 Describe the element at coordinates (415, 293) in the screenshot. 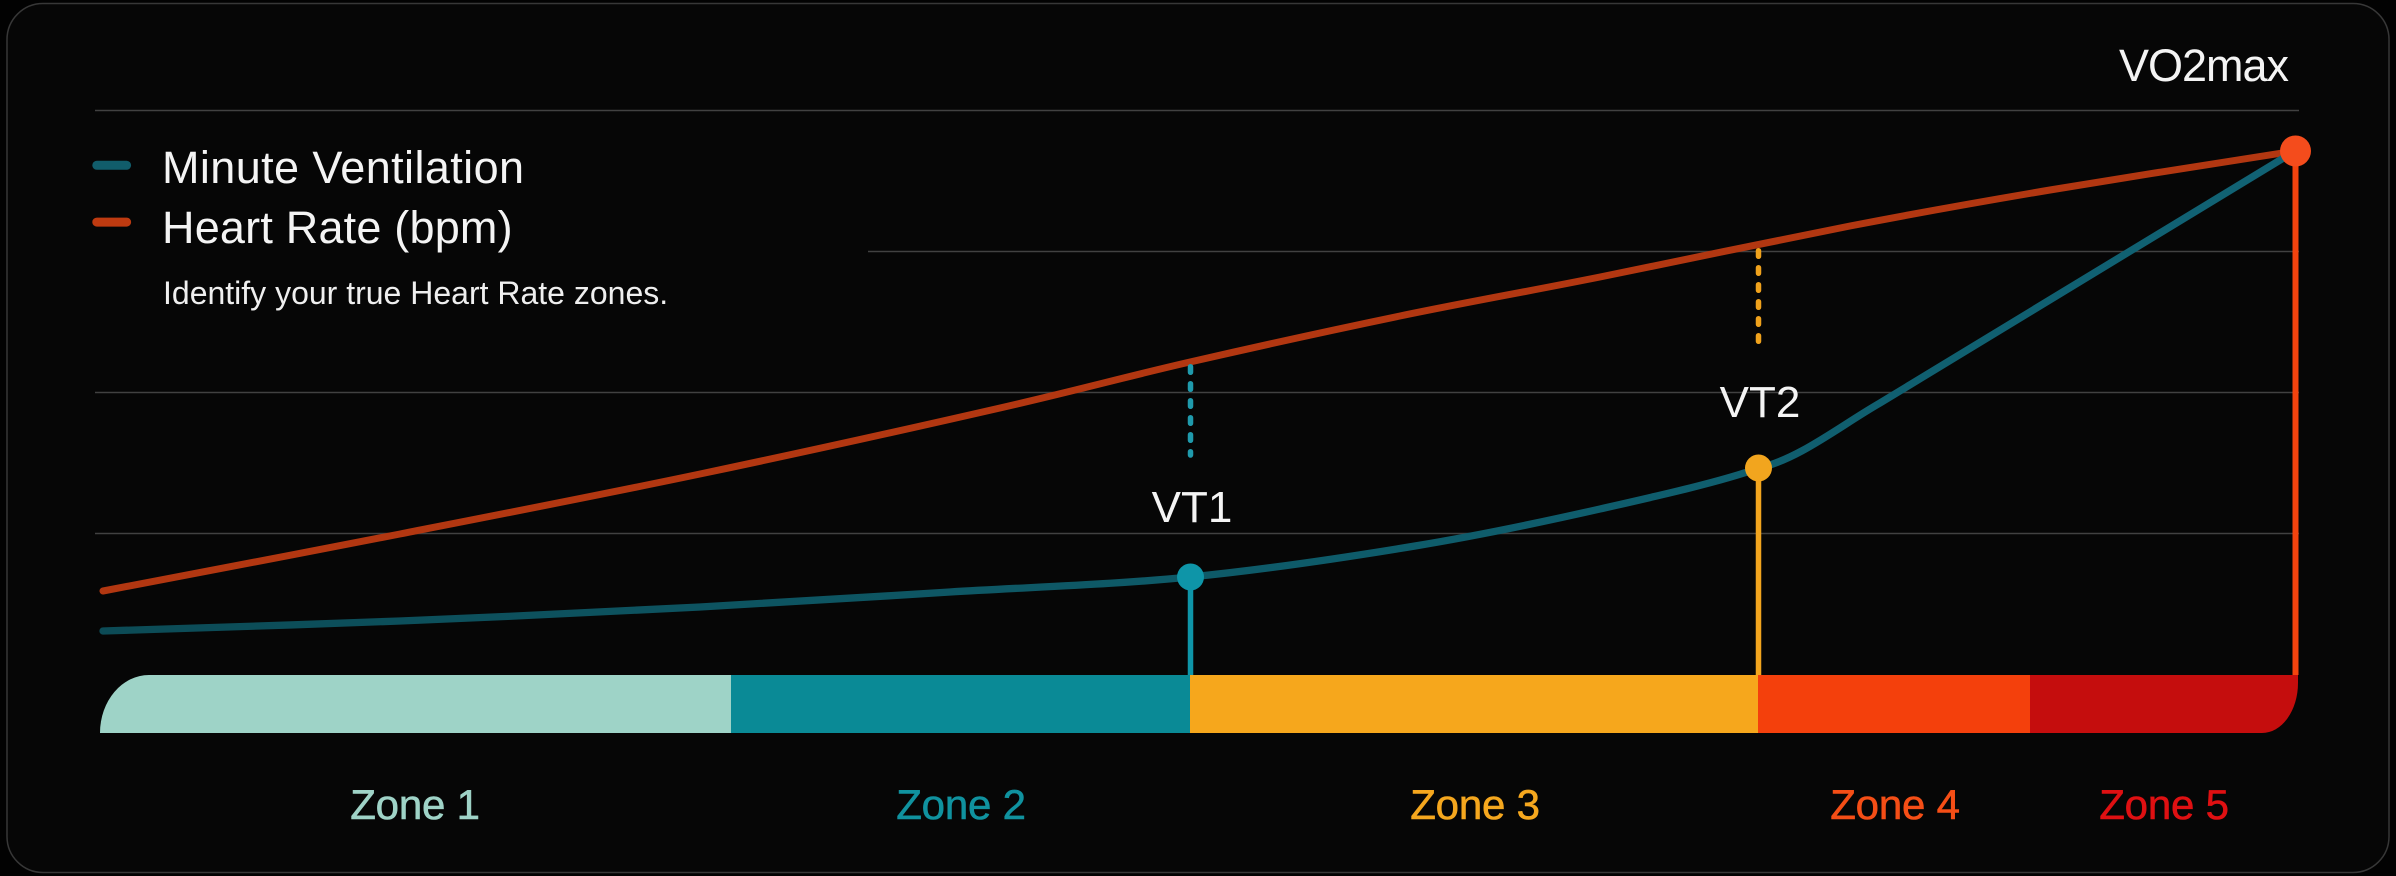

I see `svg-text:Identify your true Heart Rate: Identify your true Heart Rate zones.` at that location.